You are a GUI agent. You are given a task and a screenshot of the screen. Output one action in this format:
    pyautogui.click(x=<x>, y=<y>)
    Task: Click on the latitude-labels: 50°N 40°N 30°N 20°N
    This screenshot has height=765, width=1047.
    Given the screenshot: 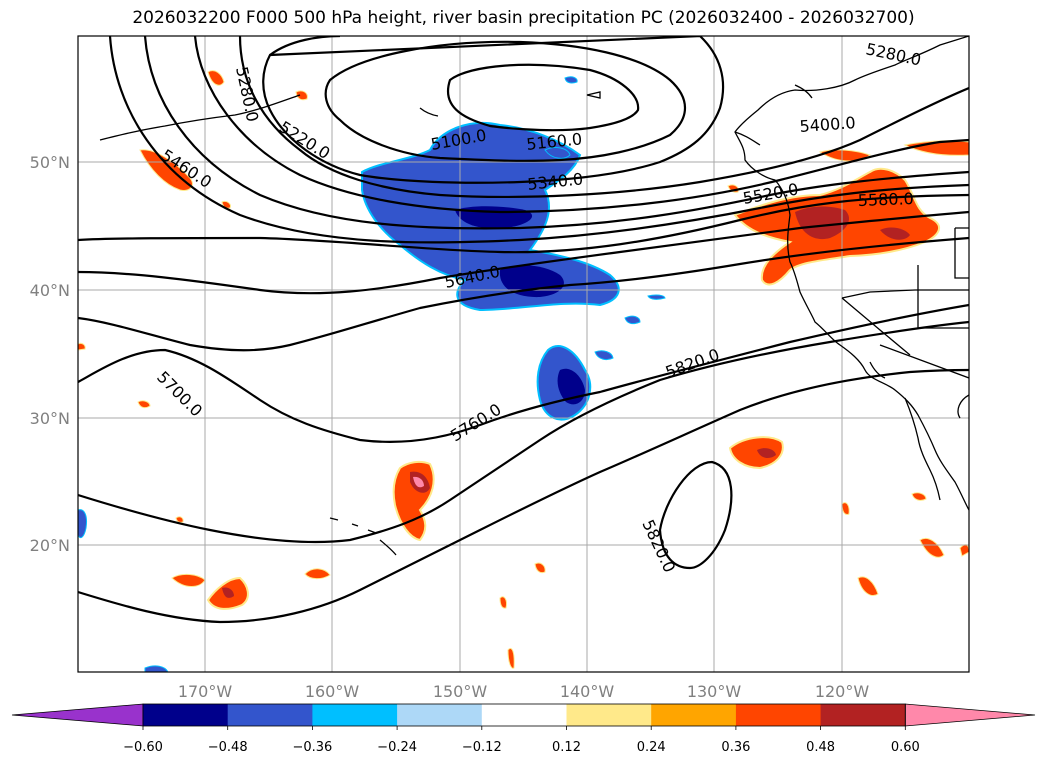 What is the action you would take?
    pyautogui.click(x=50, y=354)
    